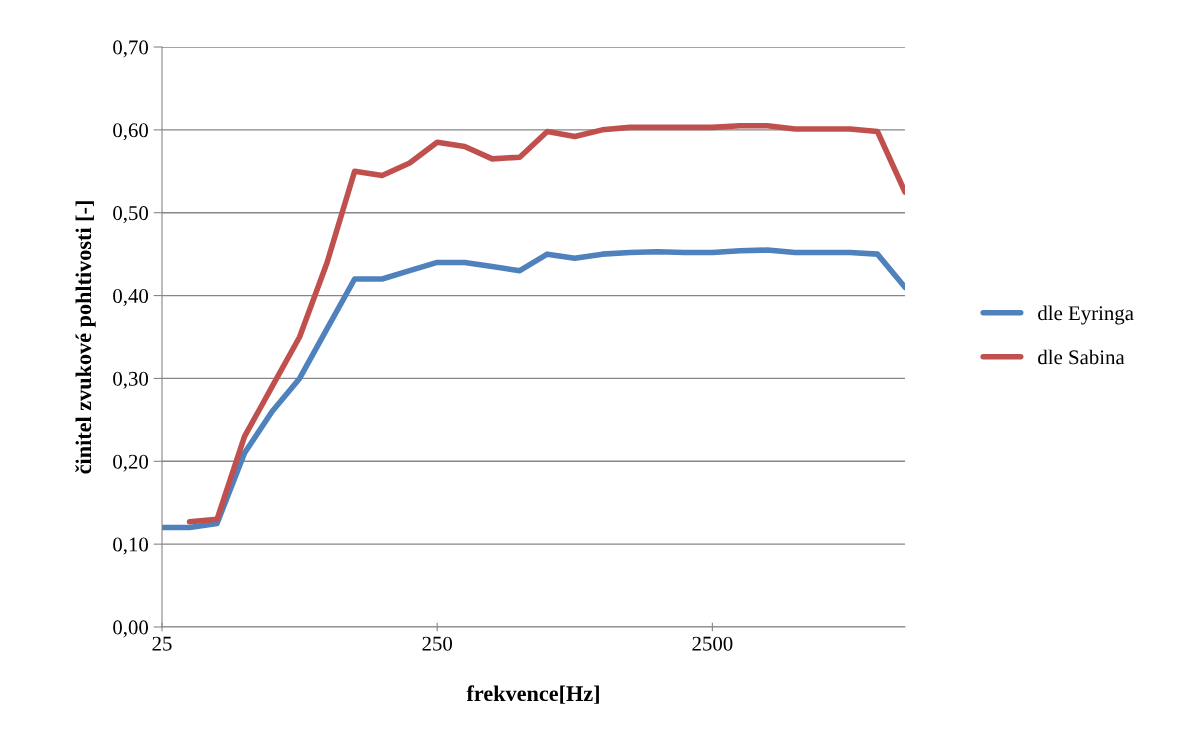  What do you see at coordinates (437, 643) in the screenshot?
I see `x-tick-label: 250` at bounding box center [437, 643].